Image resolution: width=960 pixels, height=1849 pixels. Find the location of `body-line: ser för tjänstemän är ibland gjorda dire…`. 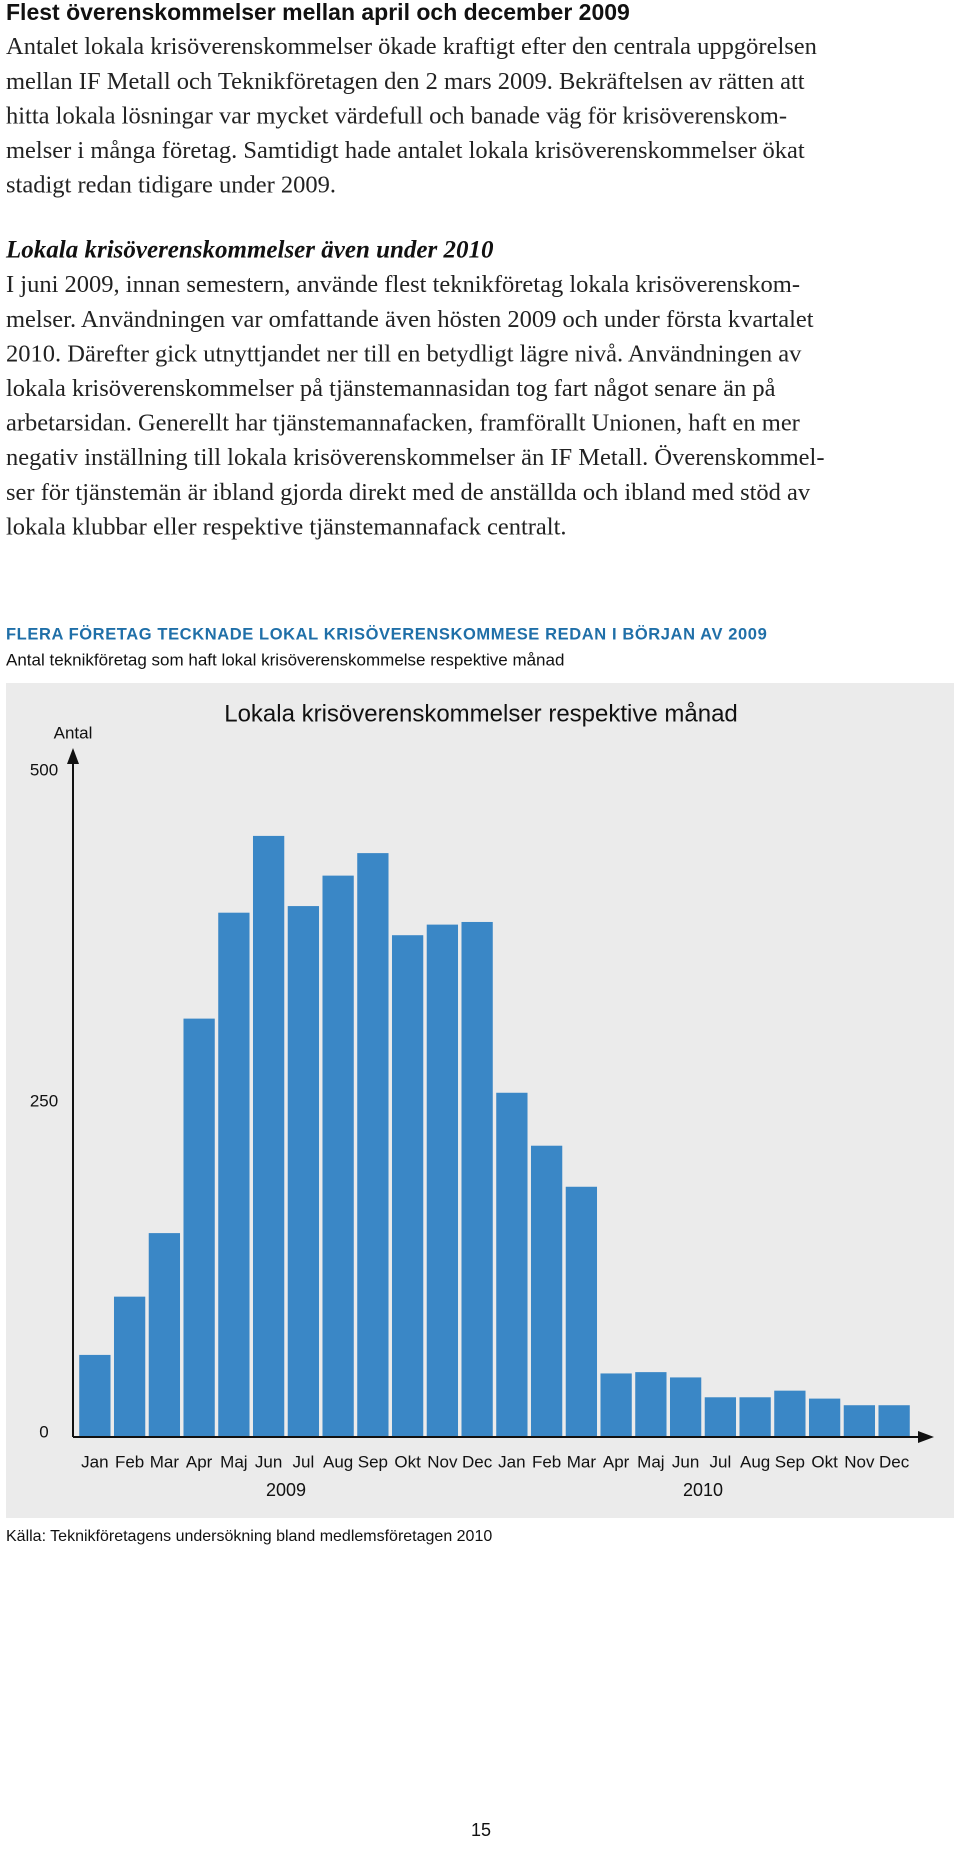

body-line: ser för tjänstemän är ibland gjorda dire… is located at coordinates (408, 492).